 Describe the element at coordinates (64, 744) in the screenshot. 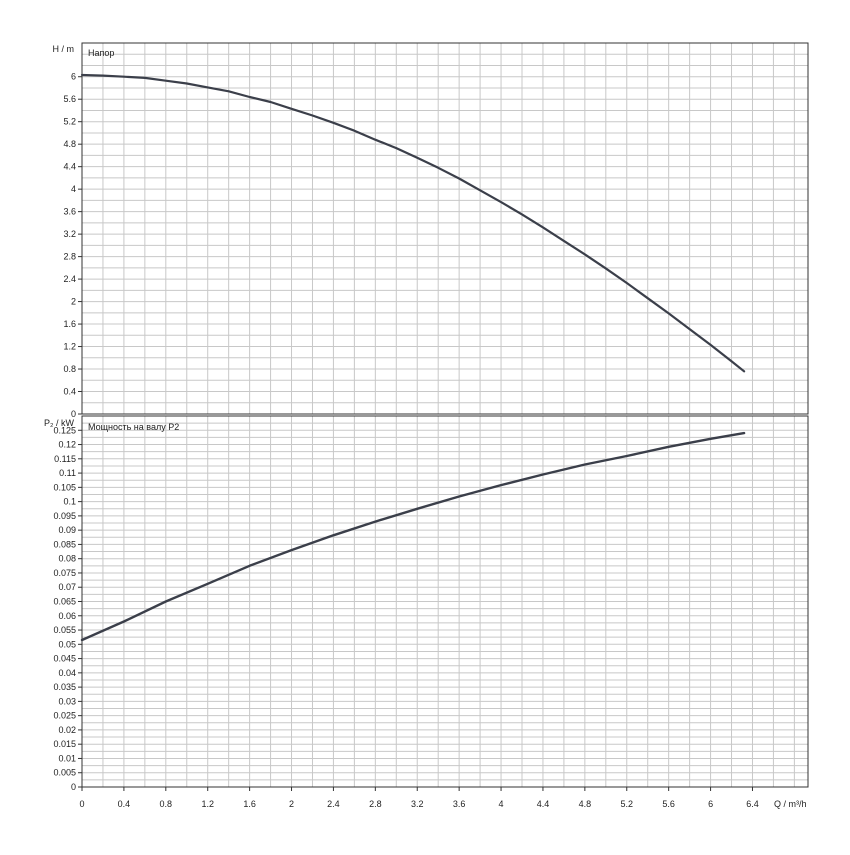

I see `y-tick-label: 0.015` at that location.